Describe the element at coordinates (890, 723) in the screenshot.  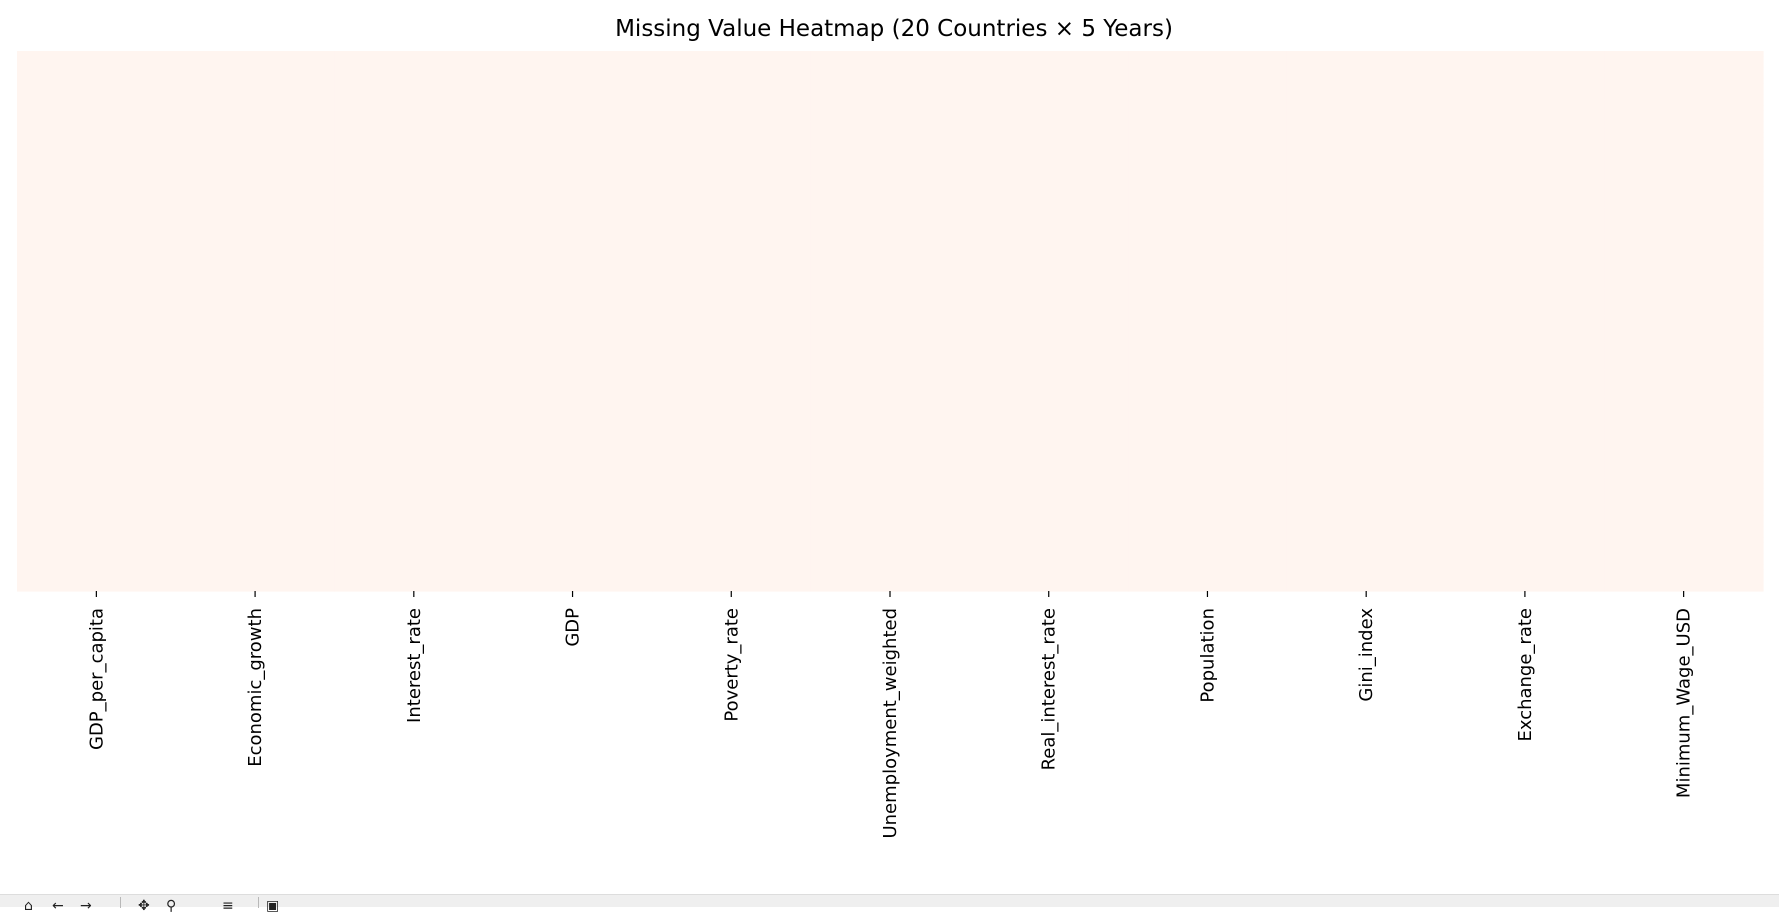
I see `x-tick-label: Unemployment_weighted` at that location.